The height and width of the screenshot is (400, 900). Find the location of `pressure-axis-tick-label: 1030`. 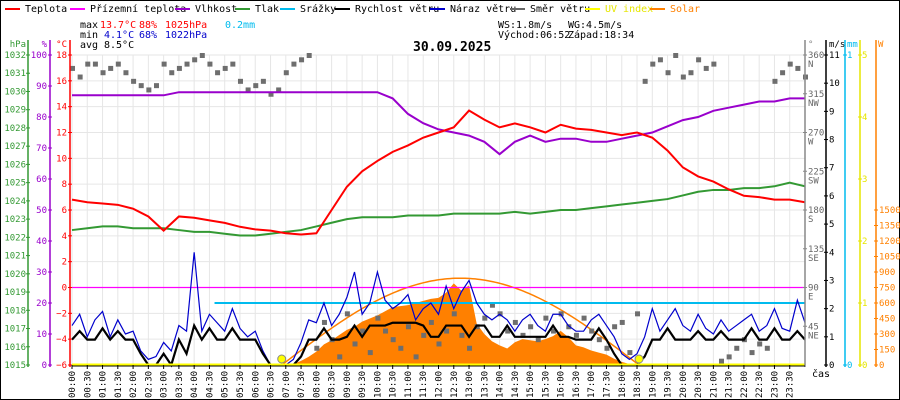

pressure-axis-tick-label: 1030 is located at coordinates (15, 92).